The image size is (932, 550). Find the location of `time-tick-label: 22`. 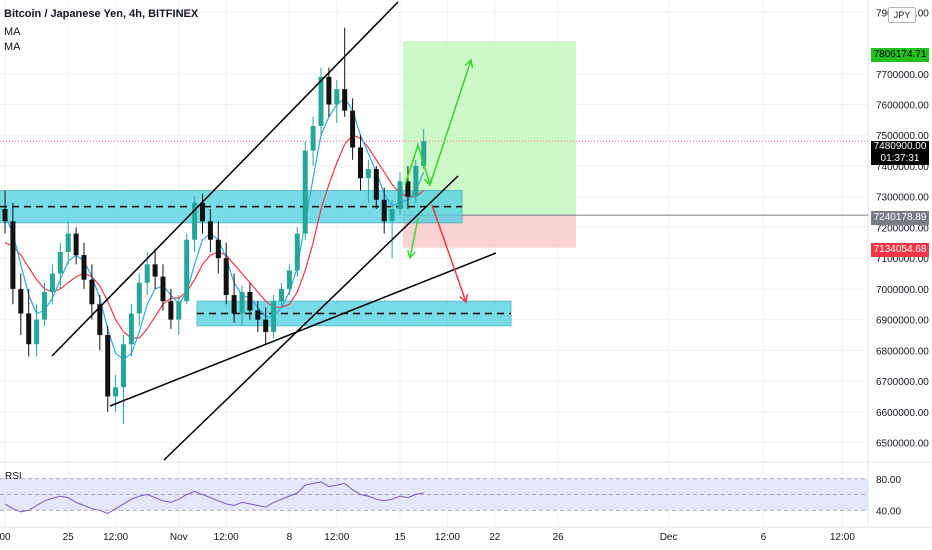

time-tick-label: 22 is located at coordinates (495, 537).